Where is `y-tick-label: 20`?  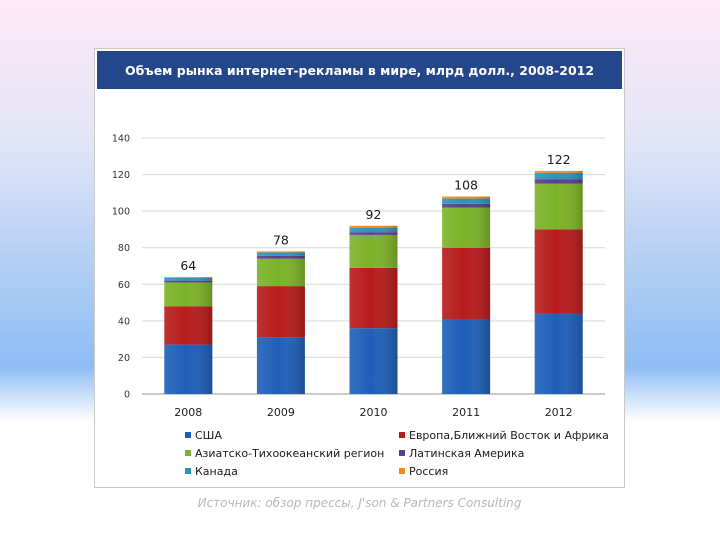
y-tick-label: 20 is located at coordinates (124, 358).